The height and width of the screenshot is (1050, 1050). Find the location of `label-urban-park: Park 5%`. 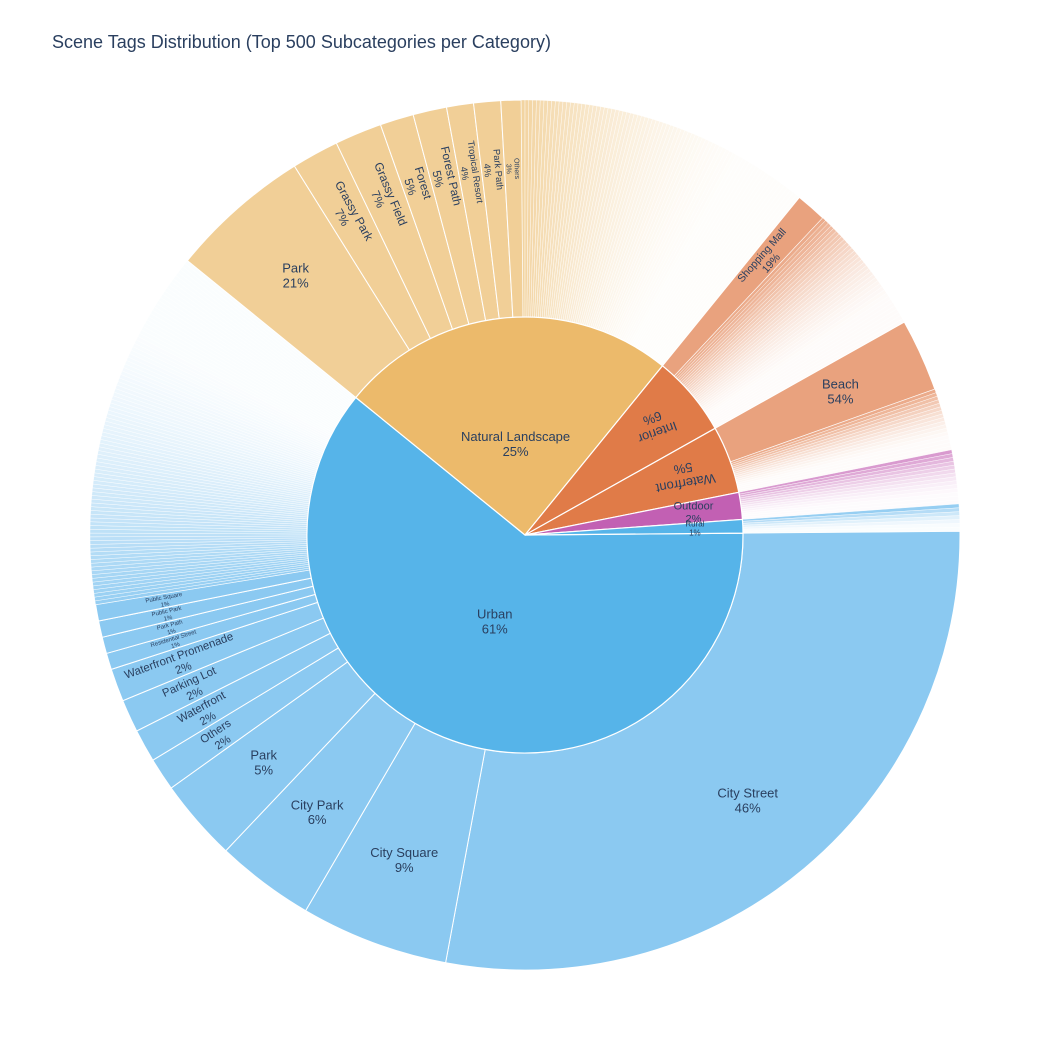

label-urban-park: Park 5% is located at coordinates (263, 763).